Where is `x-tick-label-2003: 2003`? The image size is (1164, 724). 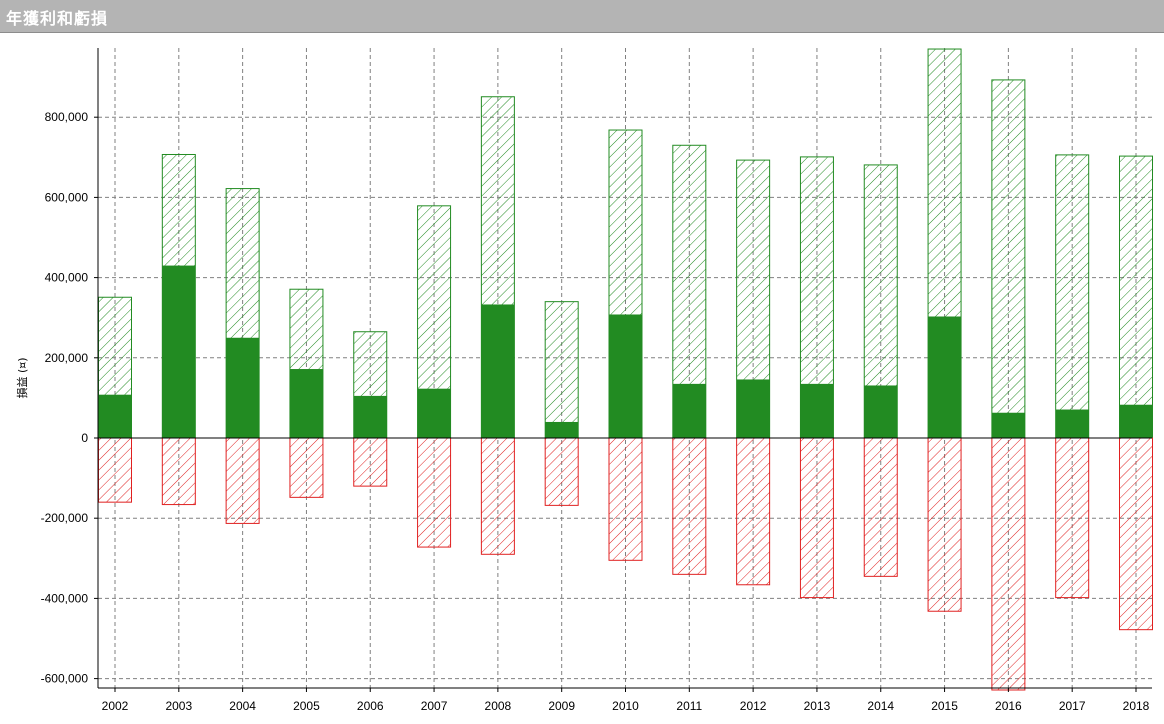
x-tick-label-2003: 2003 is located at coordinates (178, 706).